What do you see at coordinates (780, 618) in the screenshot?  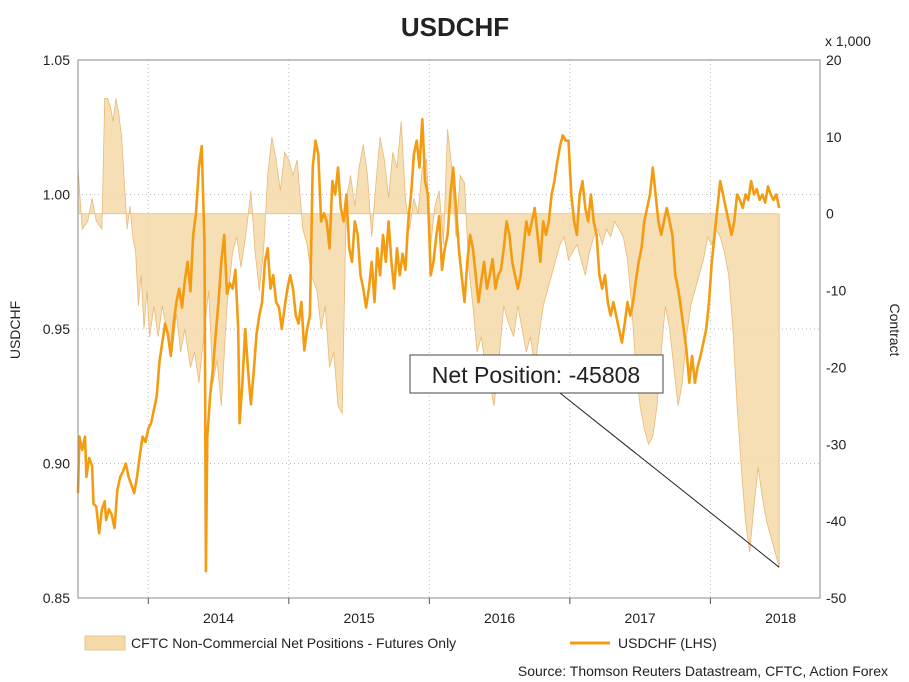 I see `x-tick-label: 2018` at bounding box center [780, 618].